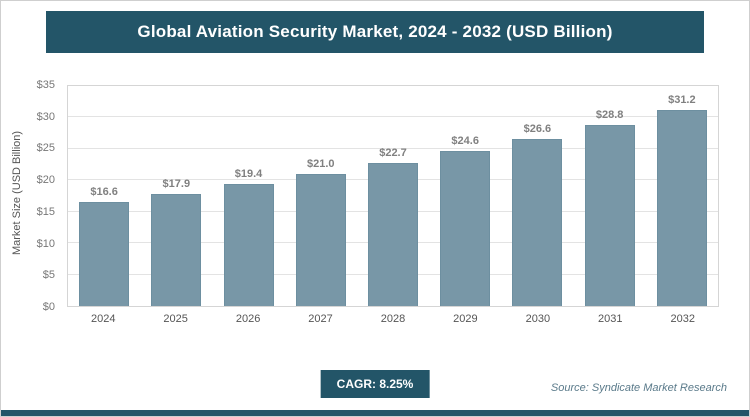  Describe the element at coordinates (35, 196) in the screenshot. I see `y-axis-tick-labels: $0 $5 $10 $15 $20 $25 $30 $35` at that location.